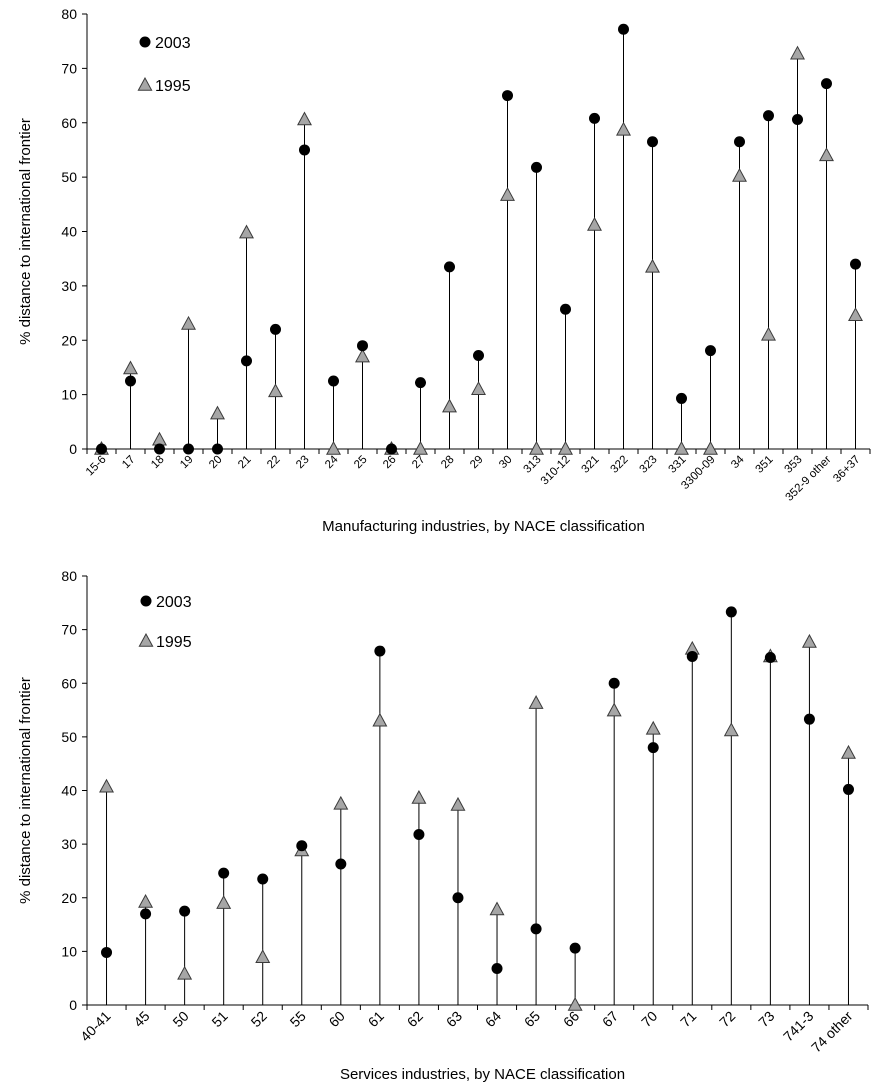 This screenshot has height=1089, width=872. What do you see at coordinates (69, 898) in the screenshot?
I see `svc-y-tick-label: 20` at bounding box center [69, 898].